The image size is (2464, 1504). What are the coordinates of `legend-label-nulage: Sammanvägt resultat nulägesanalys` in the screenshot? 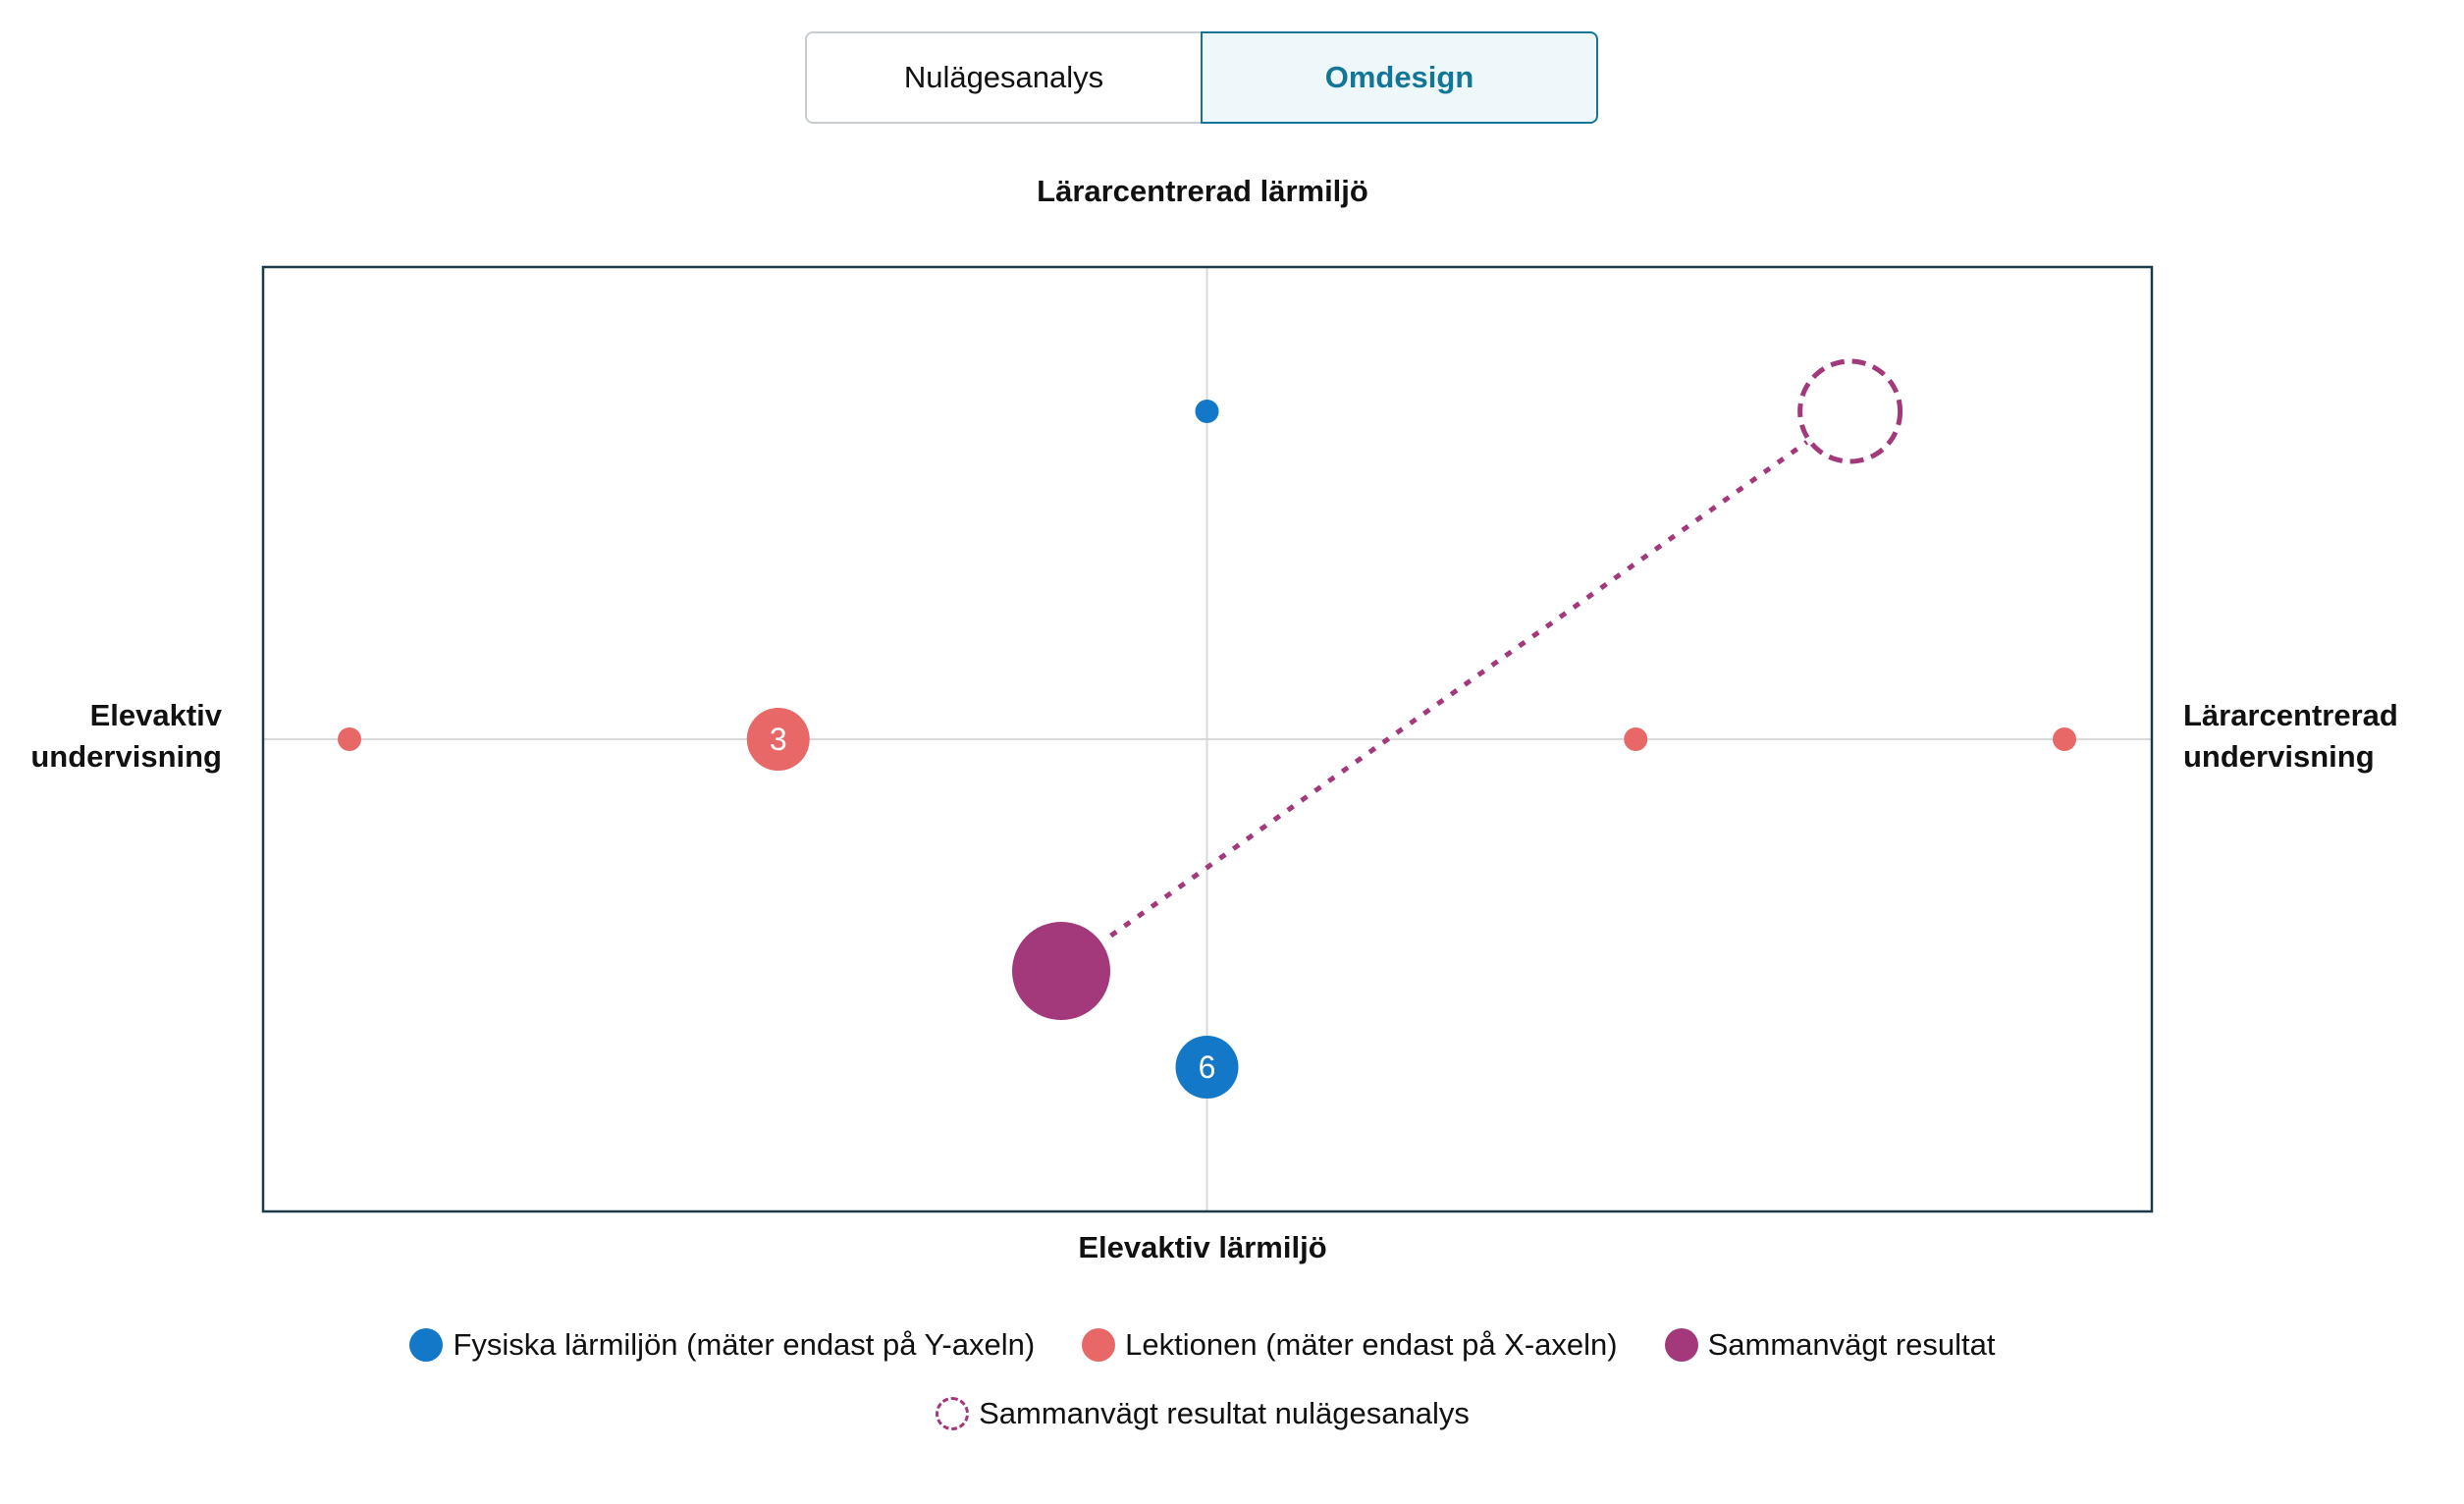 It's located at (1224, 1413).